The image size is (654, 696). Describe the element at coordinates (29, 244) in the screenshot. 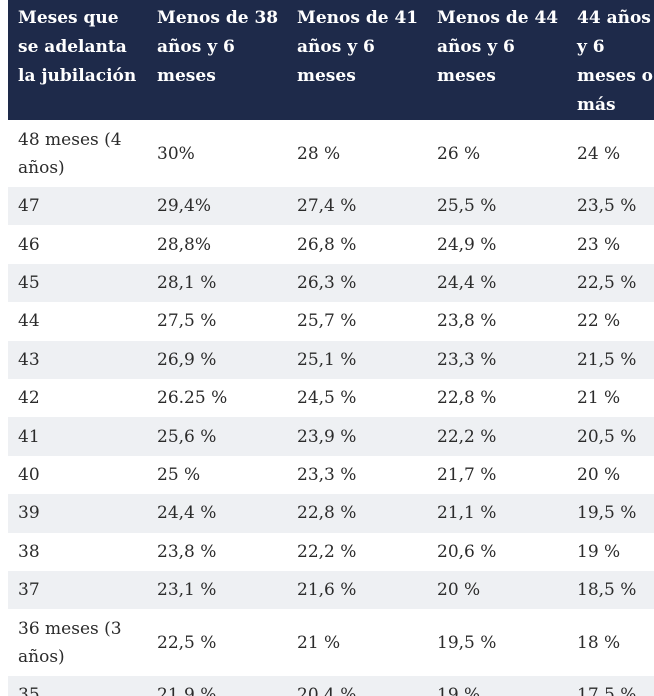

I see `months-cell: 46` at that location.